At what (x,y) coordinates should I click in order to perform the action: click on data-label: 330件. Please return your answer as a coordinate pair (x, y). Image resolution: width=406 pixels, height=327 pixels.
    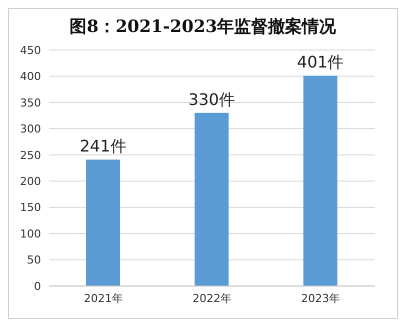
    Looking at the image, I should click on (211, 99).